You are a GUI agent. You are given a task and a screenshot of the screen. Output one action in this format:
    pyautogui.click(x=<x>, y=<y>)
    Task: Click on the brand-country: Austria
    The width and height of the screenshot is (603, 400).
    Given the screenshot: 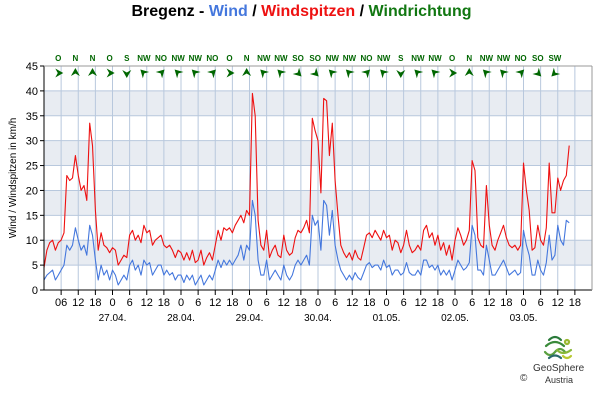 What is the action you would take?
    pyautogui.click(x=559, y=380)
    